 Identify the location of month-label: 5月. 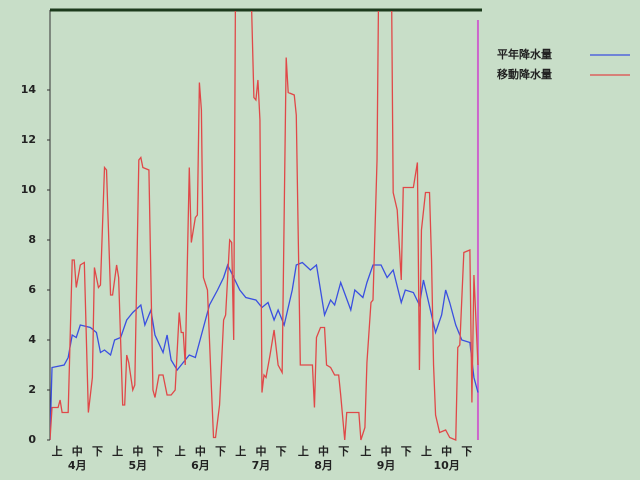
(137, 465).